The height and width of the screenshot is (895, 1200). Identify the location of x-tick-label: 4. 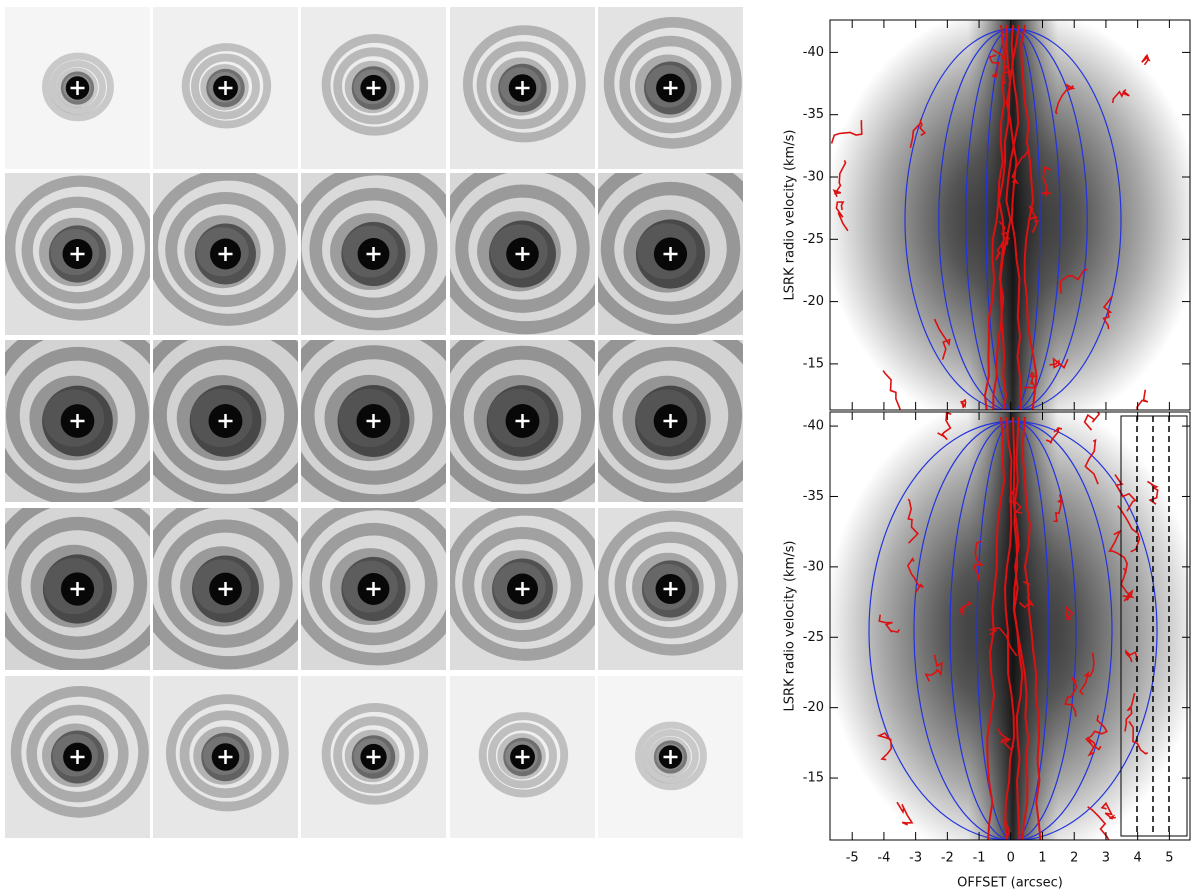
(1138, 858).